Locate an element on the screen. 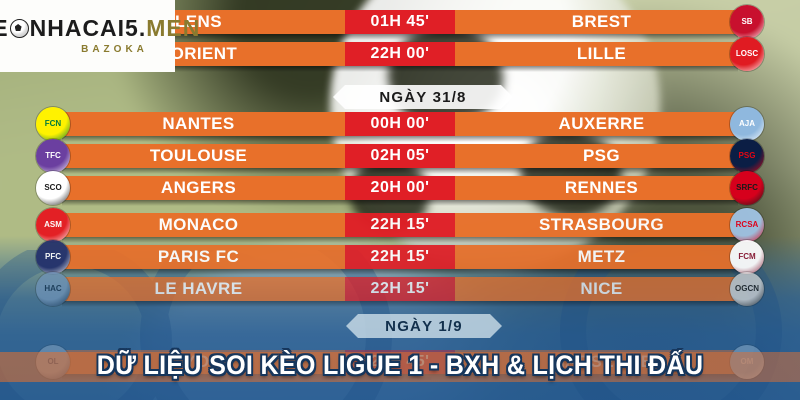  match-row: ASM MONACO 22H 15' STRASBOURG RCSA is located at coordinates (400, 225).